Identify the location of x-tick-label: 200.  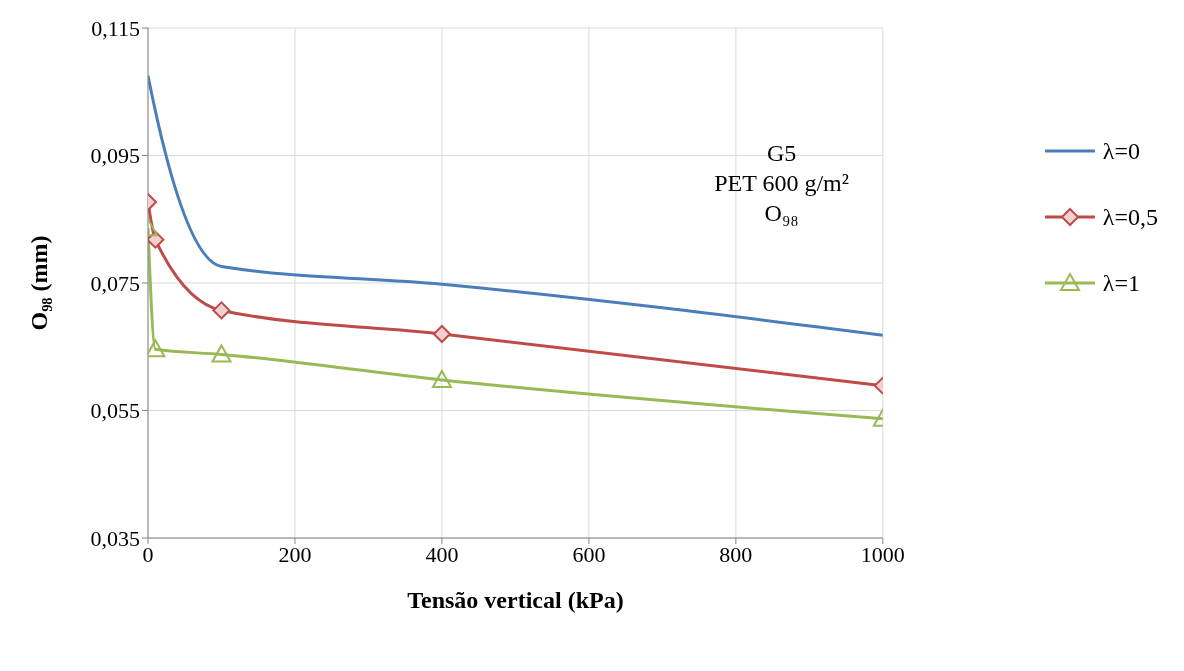
(295, 554).